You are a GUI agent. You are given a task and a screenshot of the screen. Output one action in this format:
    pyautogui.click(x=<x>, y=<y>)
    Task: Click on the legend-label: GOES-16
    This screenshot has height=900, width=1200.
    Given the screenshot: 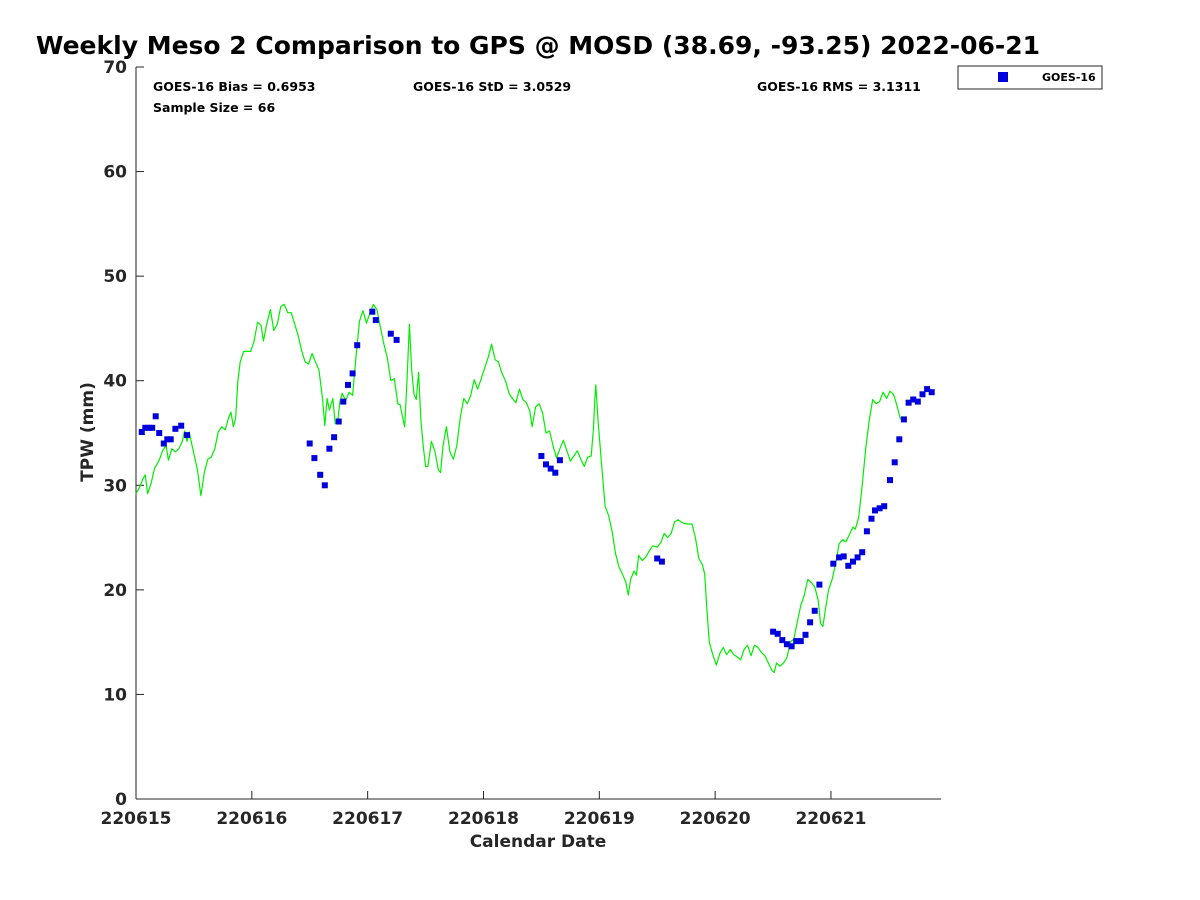 What is the action you would take?
    pyautogui.click(x=1069, y=77)
    